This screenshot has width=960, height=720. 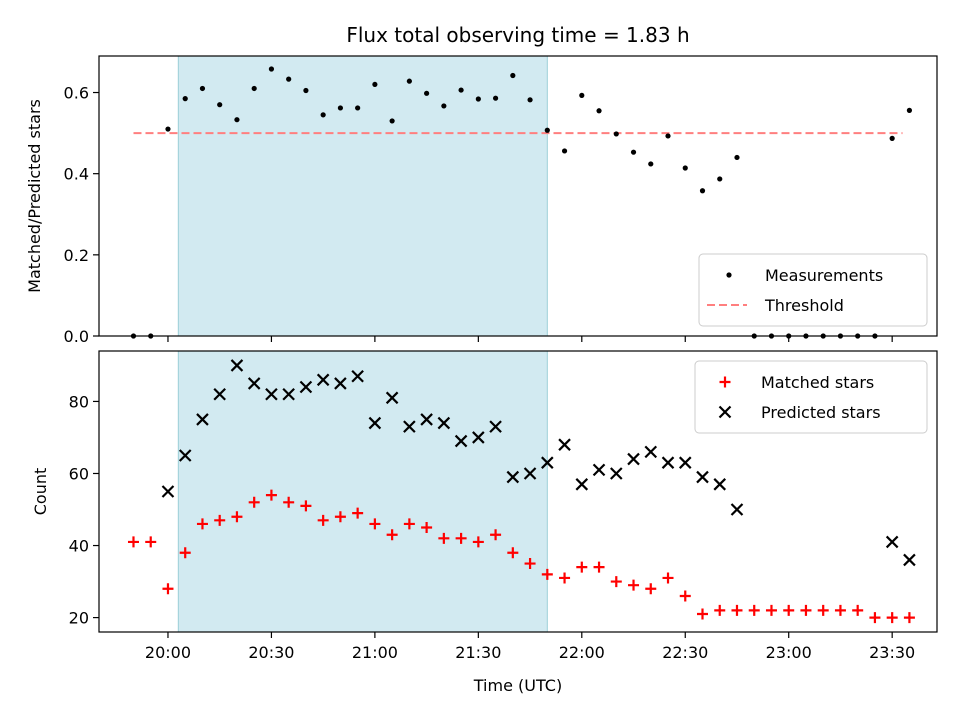 I want to click on y-axis-label: Count, so click(x=40, y=492).